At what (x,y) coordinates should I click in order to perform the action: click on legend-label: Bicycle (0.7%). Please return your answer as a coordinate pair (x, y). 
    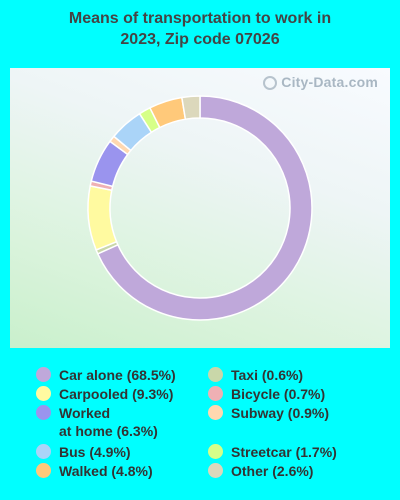
    Looking at the image, I should click on (278, 394).